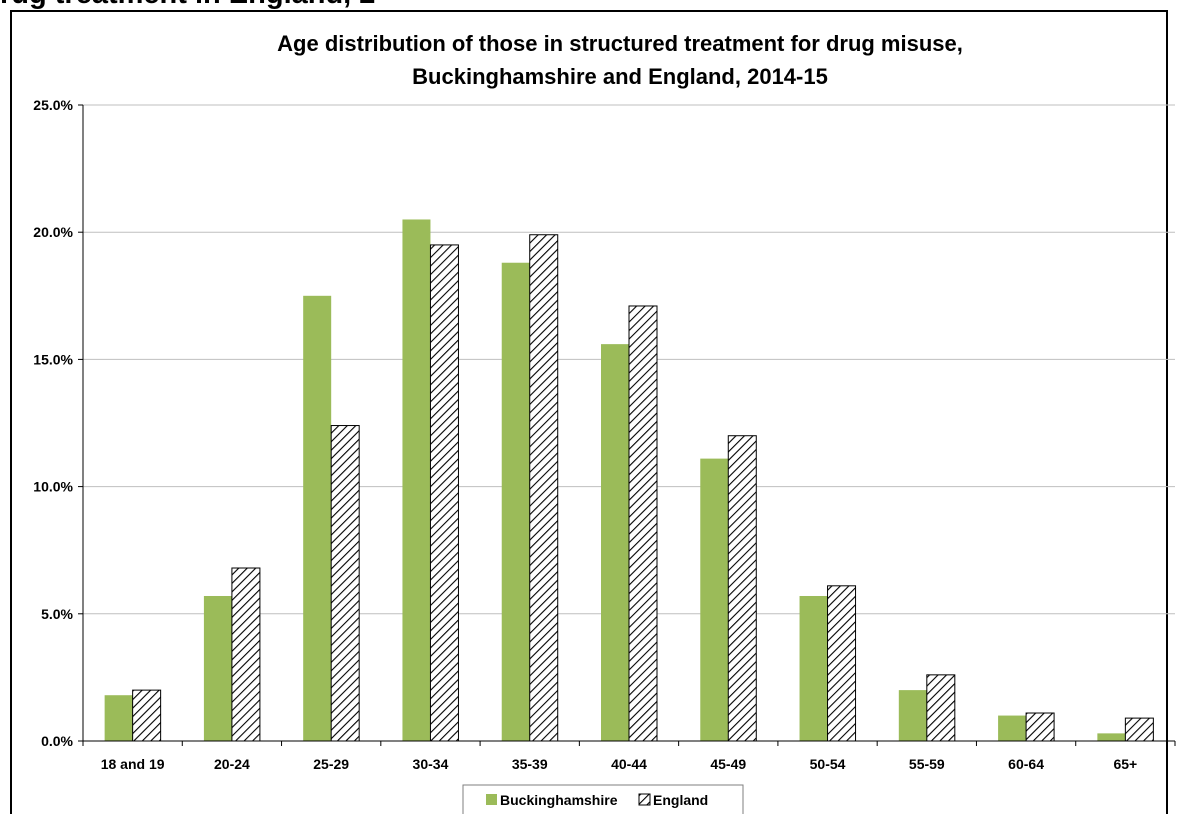 This screenshot has width=1178, height=814. What do you see at coordinates (57, 614) in the screenshot?
I see `y-tick-label: 5.0%` at bounding box center [57, 614].